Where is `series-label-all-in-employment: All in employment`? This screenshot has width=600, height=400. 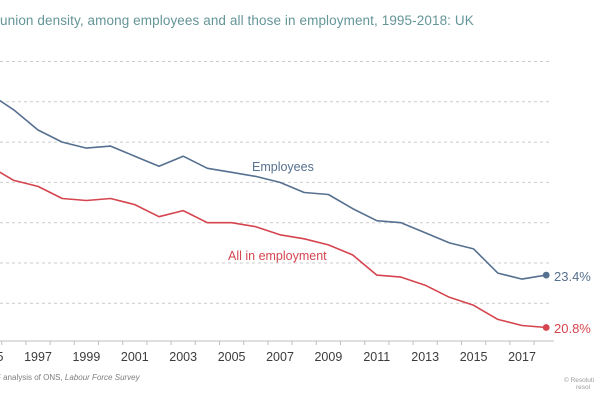 series-label-all-in-employment: All in employment is located at coordinates (277, 256).